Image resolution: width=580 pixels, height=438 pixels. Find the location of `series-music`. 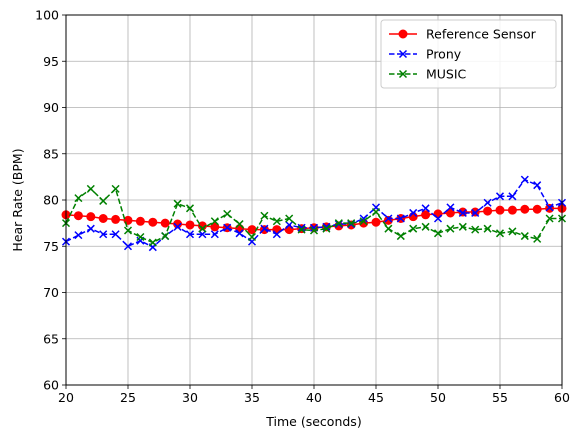

series-music is located at coordinates (314, 215).